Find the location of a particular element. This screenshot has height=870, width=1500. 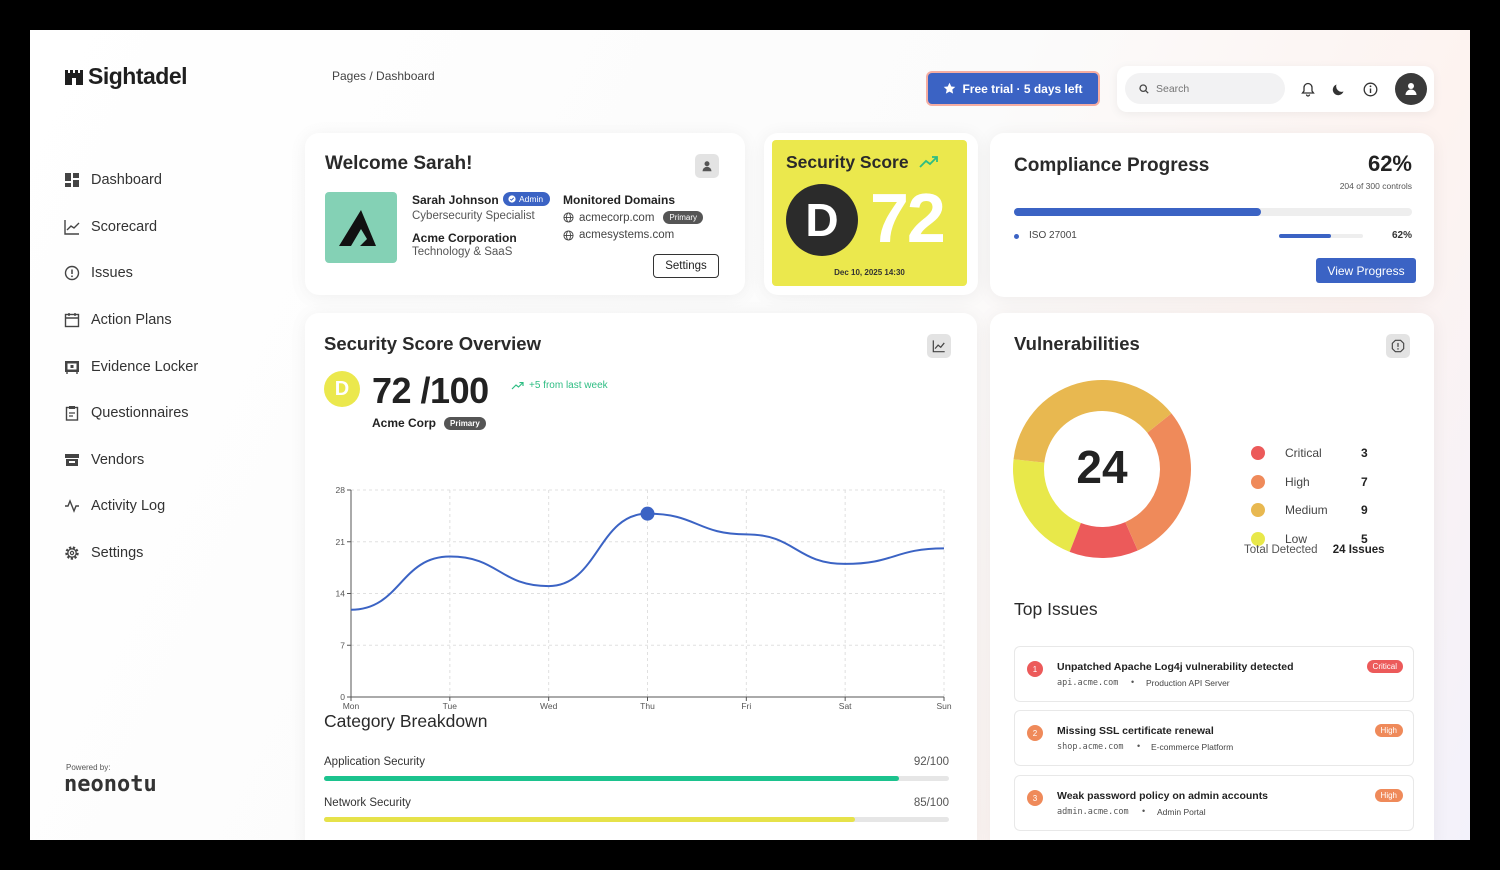

security-score-panel: Security Score D 72 Dec 10, 2025 14:30 is located at coordinates (869, 213).